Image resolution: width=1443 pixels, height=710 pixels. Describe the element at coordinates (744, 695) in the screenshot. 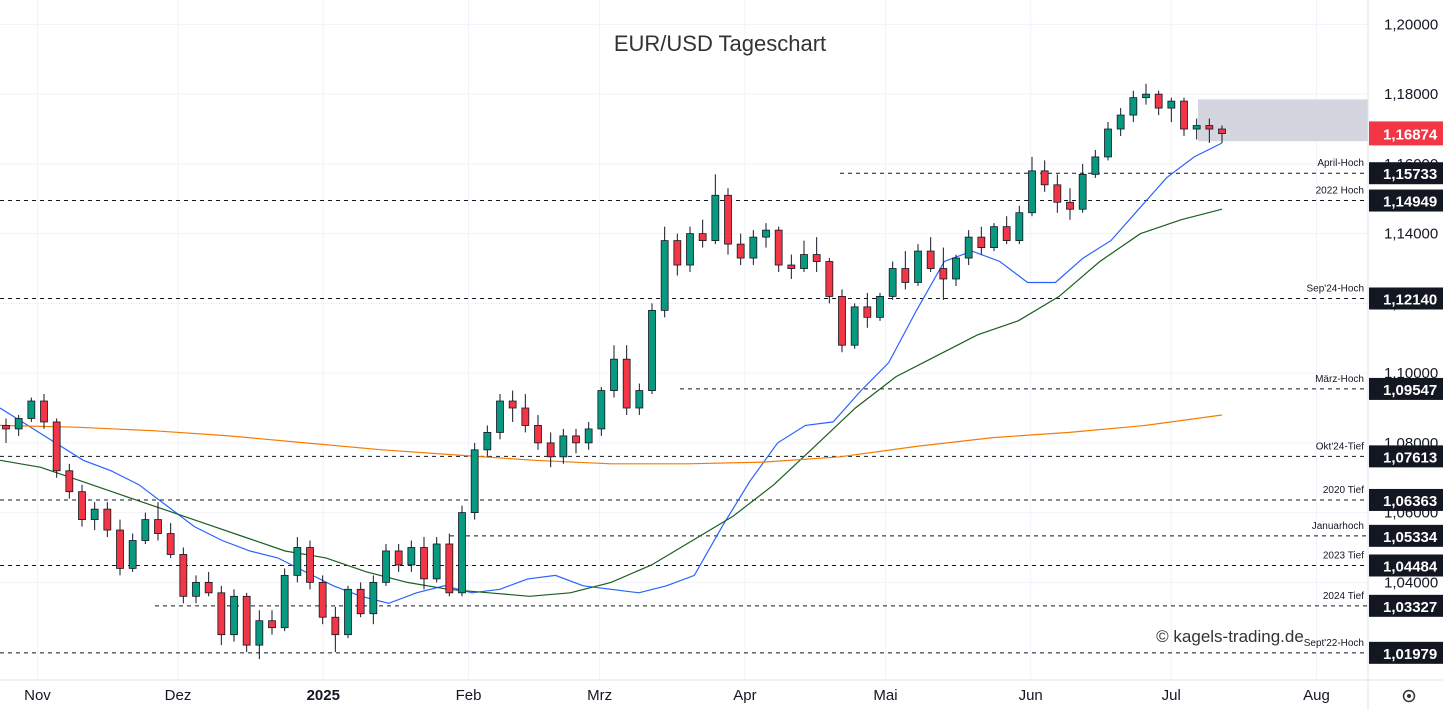

I see `time-tick-label: Apr` at that location.